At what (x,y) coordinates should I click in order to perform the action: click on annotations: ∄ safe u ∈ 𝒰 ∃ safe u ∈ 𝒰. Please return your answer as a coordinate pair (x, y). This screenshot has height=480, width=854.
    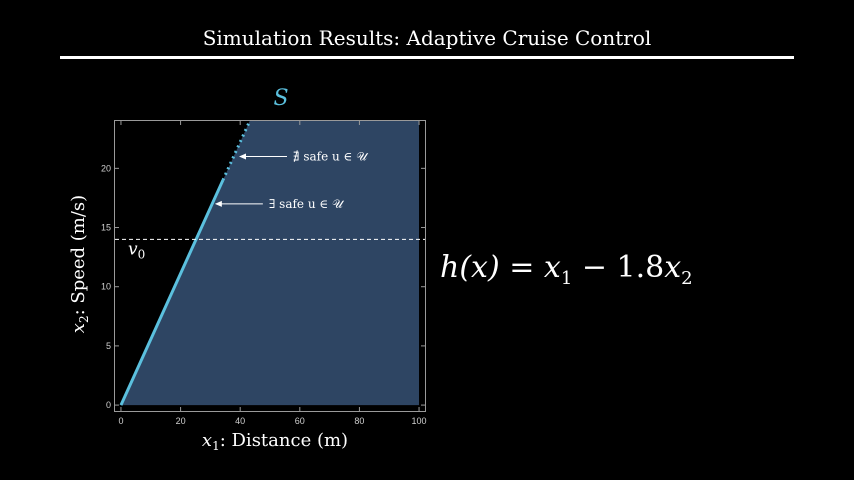
    Looking at the image, I should click on (291, 180).